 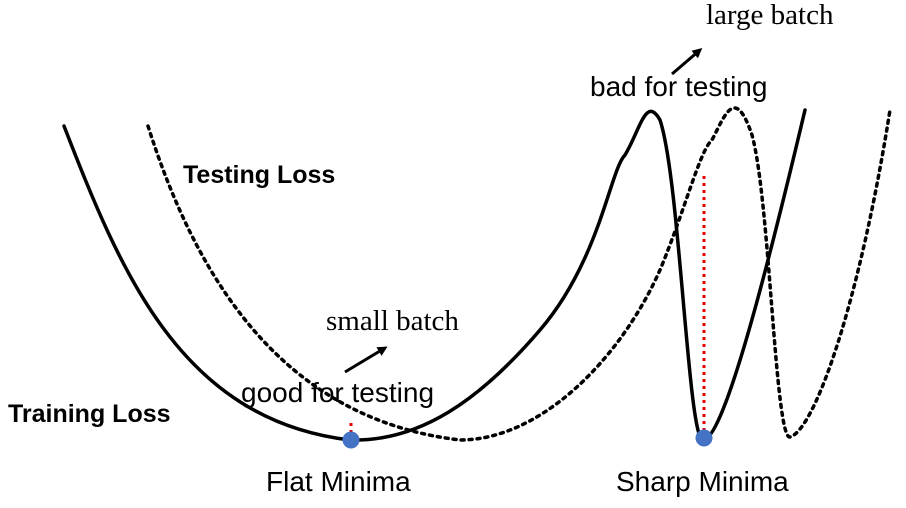 What do you see at coordinates (392, 321) in the screenshot?
I see `small-batch-label: small batch` at bounding box center [392, 321].